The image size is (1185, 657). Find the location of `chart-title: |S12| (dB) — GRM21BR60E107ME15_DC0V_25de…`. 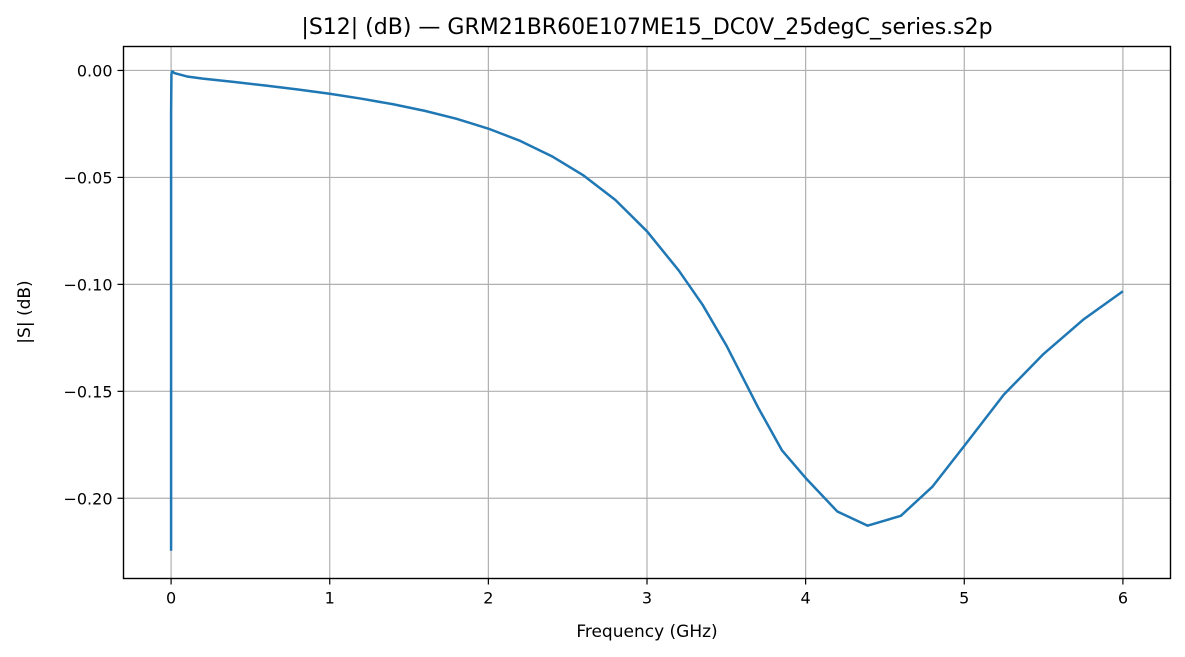

chart-title: |S12| (dB) — GRM21BR60E107ME15_DC0V_25de… is located at coordinates (646, 27).